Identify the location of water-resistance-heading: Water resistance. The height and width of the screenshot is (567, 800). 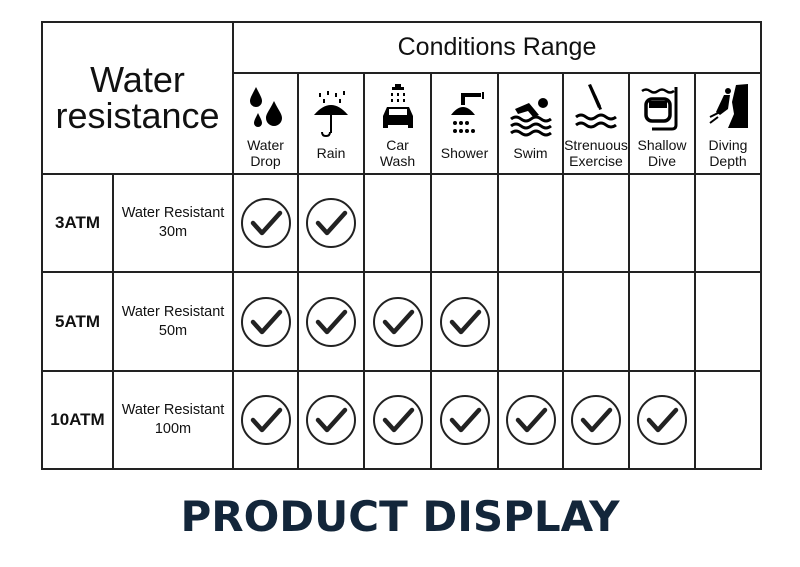
(137, 98).